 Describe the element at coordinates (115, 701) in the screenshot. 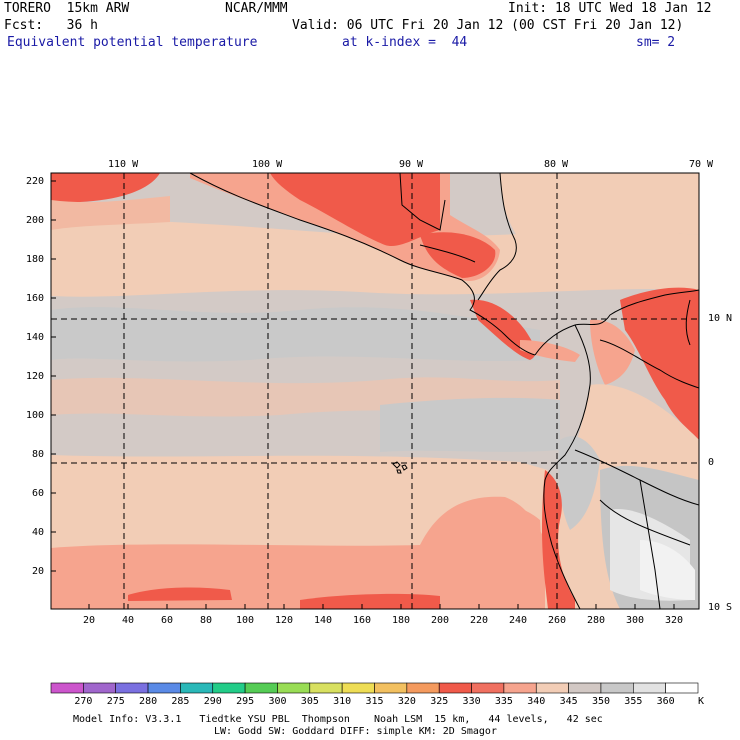

I see `colorbar-label: 275` at that location.